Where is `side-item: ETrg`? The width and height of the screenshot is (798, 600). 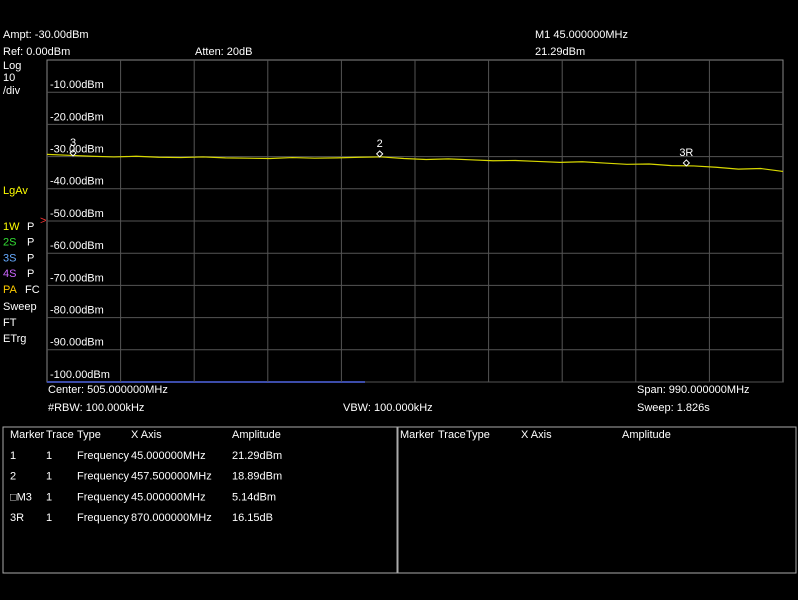 side-item: ETrg is located at coordinates (14, 339).